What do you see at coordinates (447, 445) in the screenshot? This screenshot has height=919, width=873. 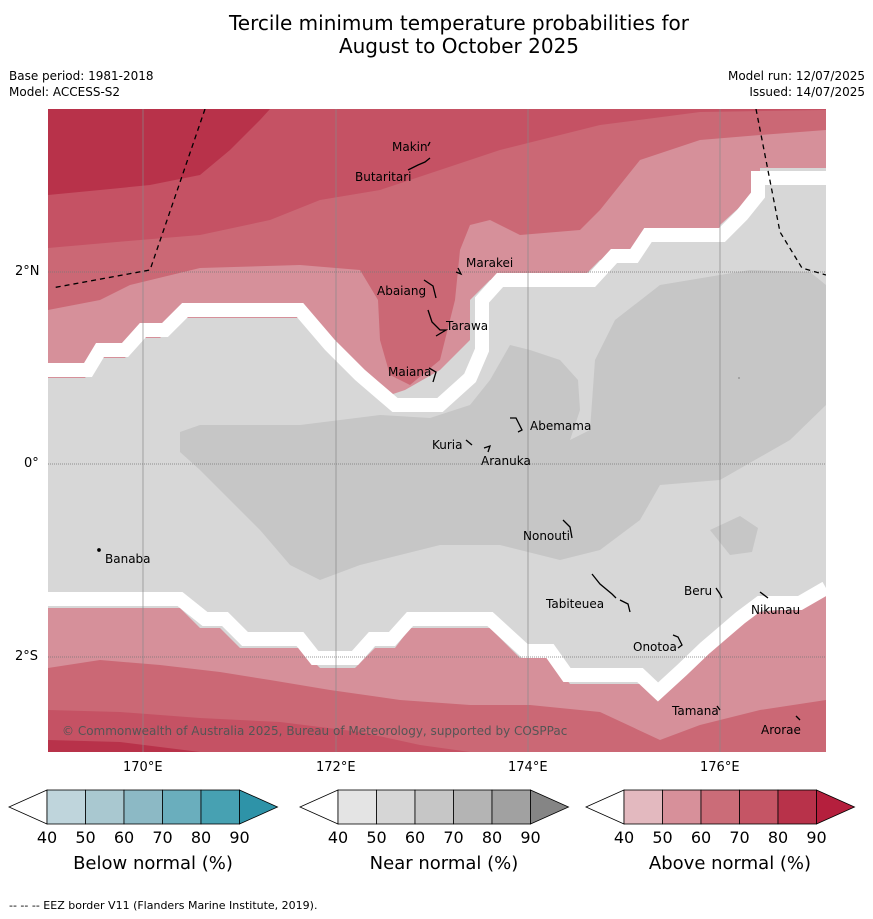 I see `place-label: Kuria` at bounding box center [447, 445].